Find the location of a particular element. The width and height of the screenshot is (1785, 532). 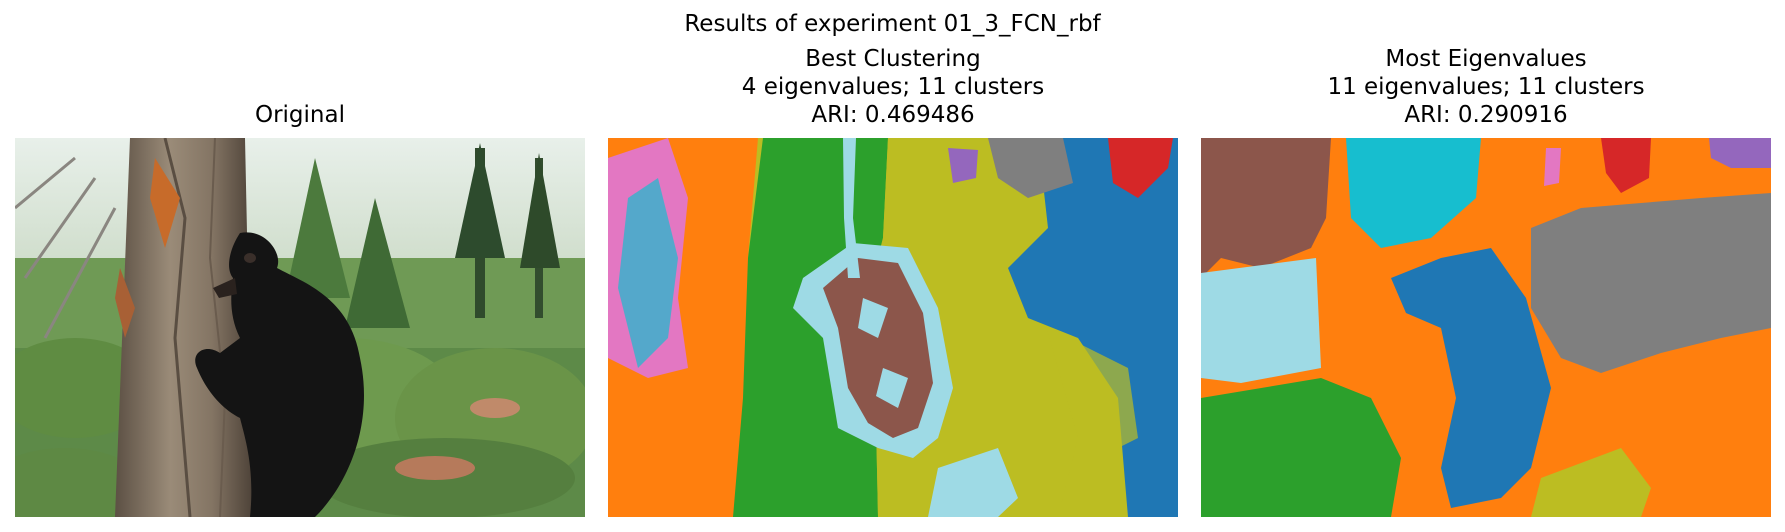

panel-title-line: Original is located at coordinates (299, 115).